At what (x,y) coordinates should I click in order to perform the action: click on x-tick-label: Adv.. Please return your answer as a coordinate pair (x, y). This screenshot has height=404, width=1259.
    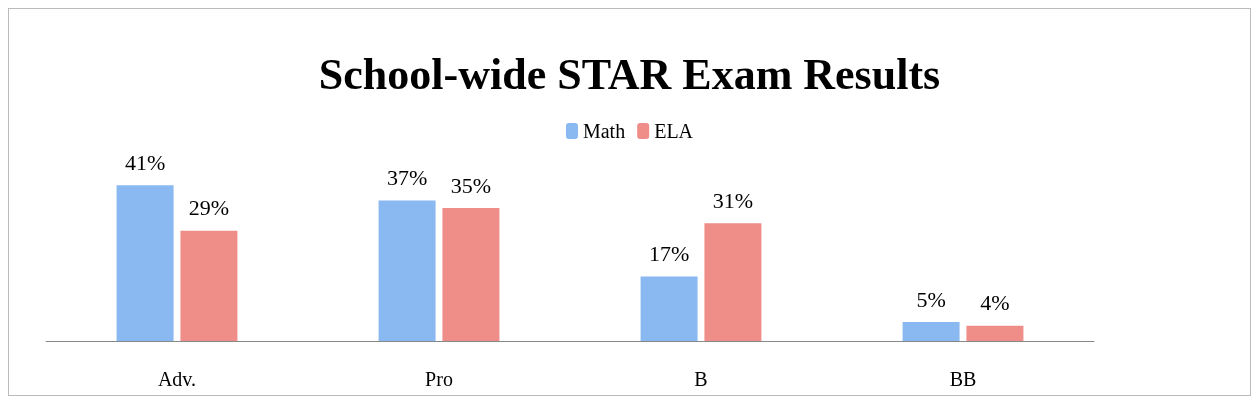
    Looking at the image, I should click on (177, 379).